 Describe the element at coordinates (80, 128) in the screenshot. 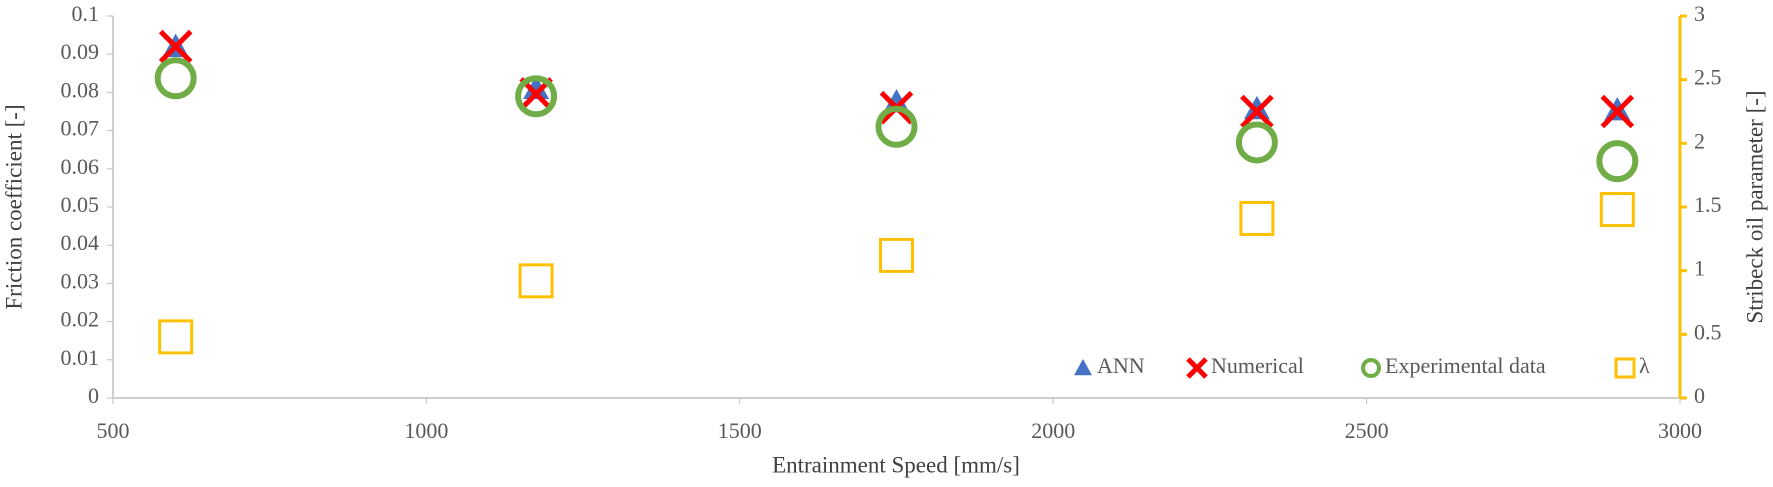

I see `y-tick-label: 0.07` at that location.